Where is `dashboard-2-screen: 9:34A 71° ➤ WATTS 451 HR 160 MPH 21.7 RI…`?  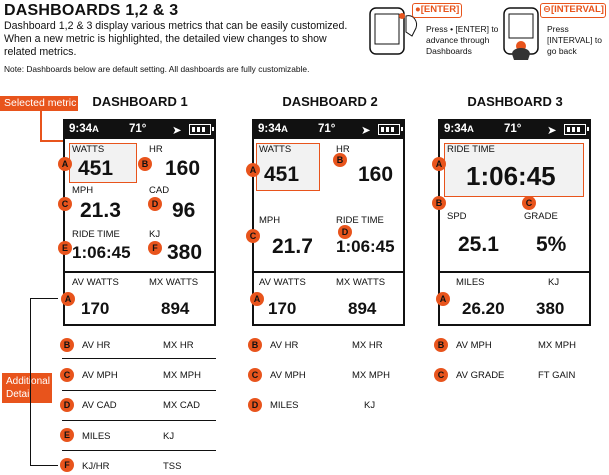 dashboard-2-screen: 9:34A 71° ➤ WATTS 451 HR 160 MPH 21.7 RI… is located at coordinates (328, 222).